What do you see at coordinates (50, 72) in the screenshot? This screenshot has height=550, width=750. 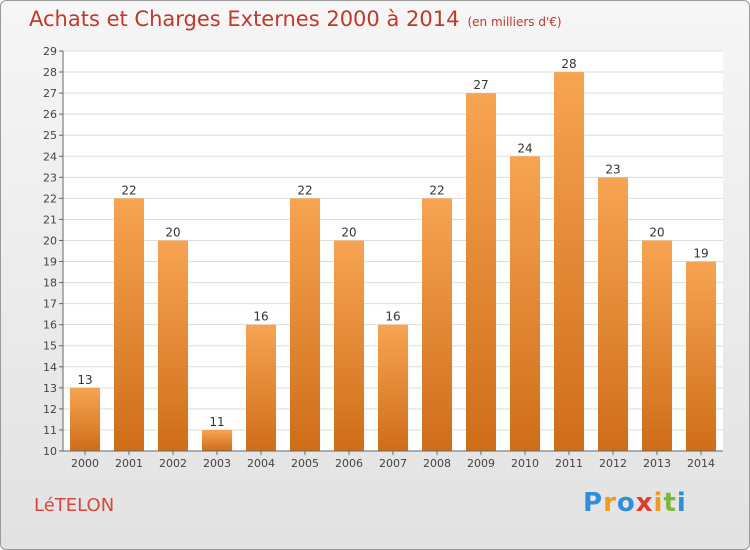 I see `y-tick-label: 28` at bounding box center [50, 72].